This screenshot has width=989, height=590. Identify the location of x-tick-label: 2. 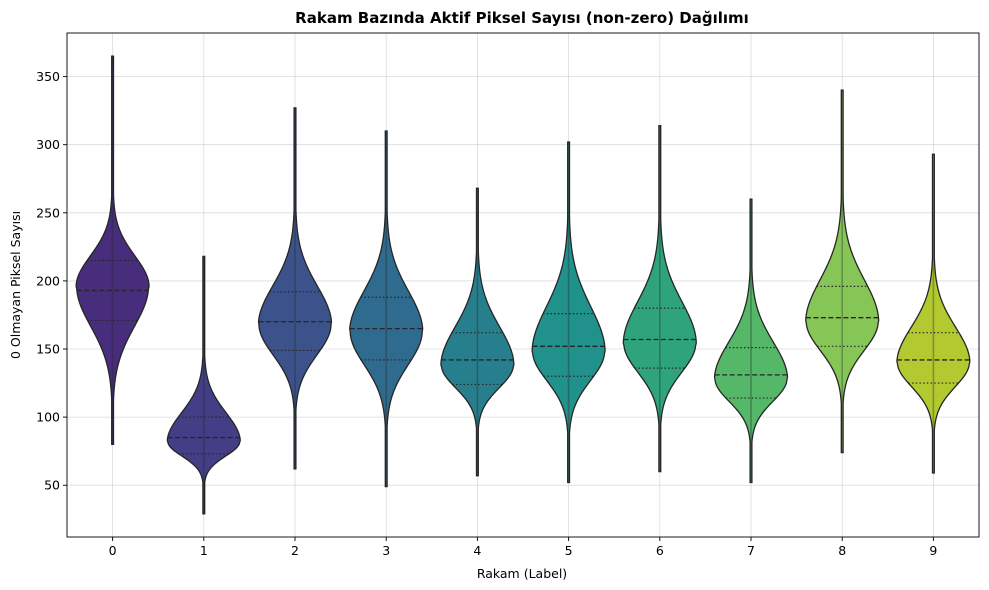
(295, 550).